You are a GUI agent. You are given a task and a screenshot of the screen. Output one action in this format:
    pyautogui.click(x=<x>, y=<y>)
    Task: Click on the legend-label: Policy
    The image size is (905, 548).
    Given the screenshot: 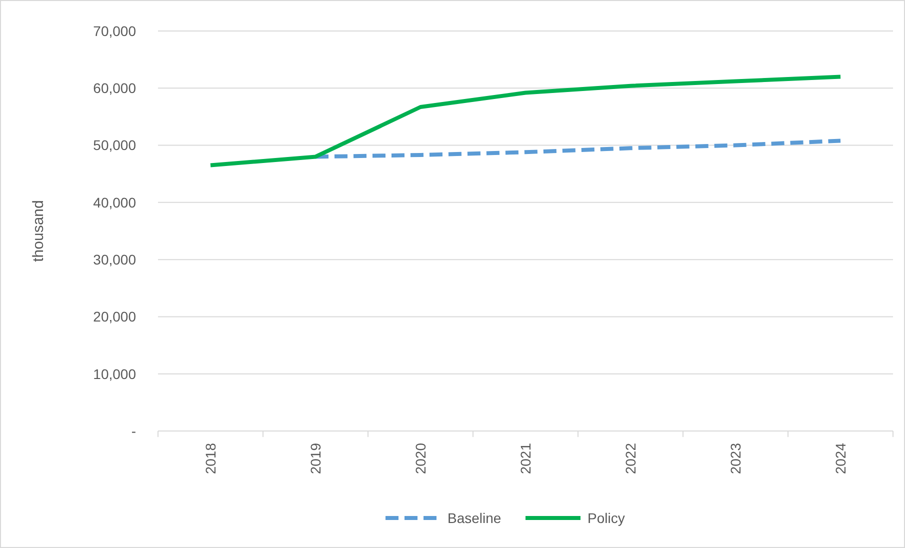 What is the action you would take?
    pyautogui.click(x=606, y=518)
    